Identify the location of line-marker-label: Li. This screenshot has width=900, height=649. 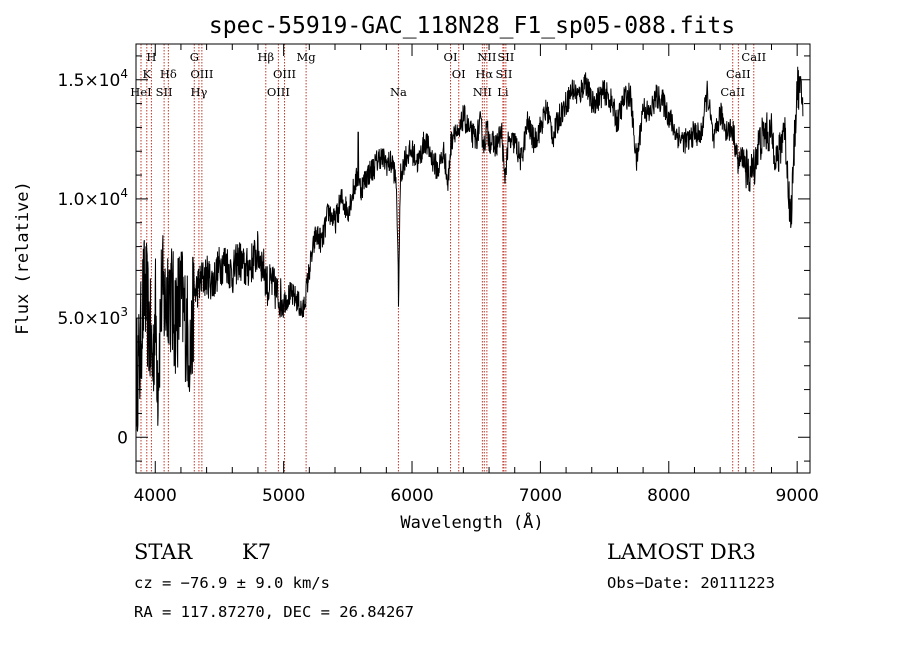
(503, 92).